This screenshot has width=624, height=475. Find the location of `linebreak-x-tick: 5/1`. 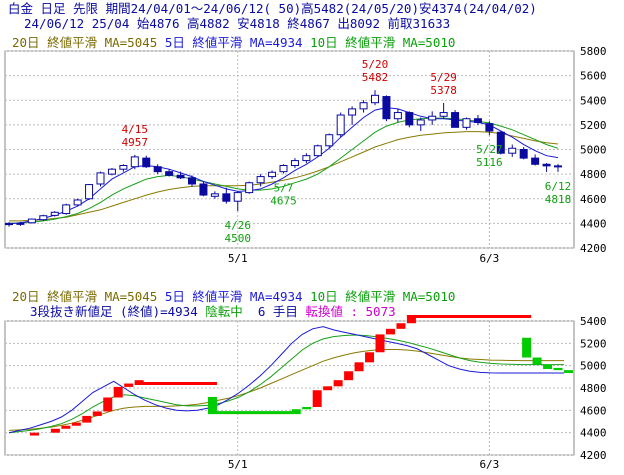

linebreak-x-tick: 5/1 is located at coordinates (238, 464).